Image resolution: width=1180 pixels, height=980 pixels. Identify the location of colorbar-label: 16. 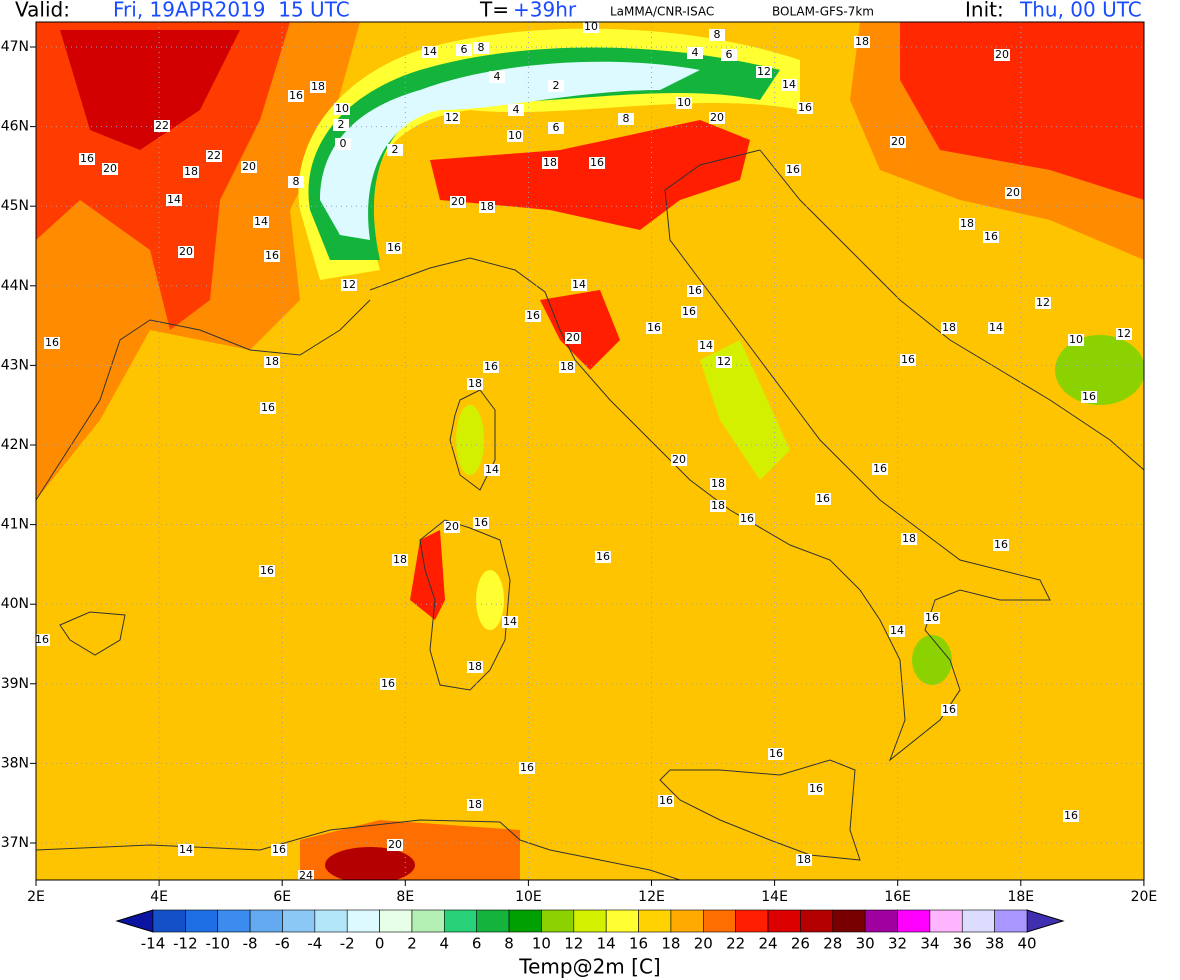
(638, 944).